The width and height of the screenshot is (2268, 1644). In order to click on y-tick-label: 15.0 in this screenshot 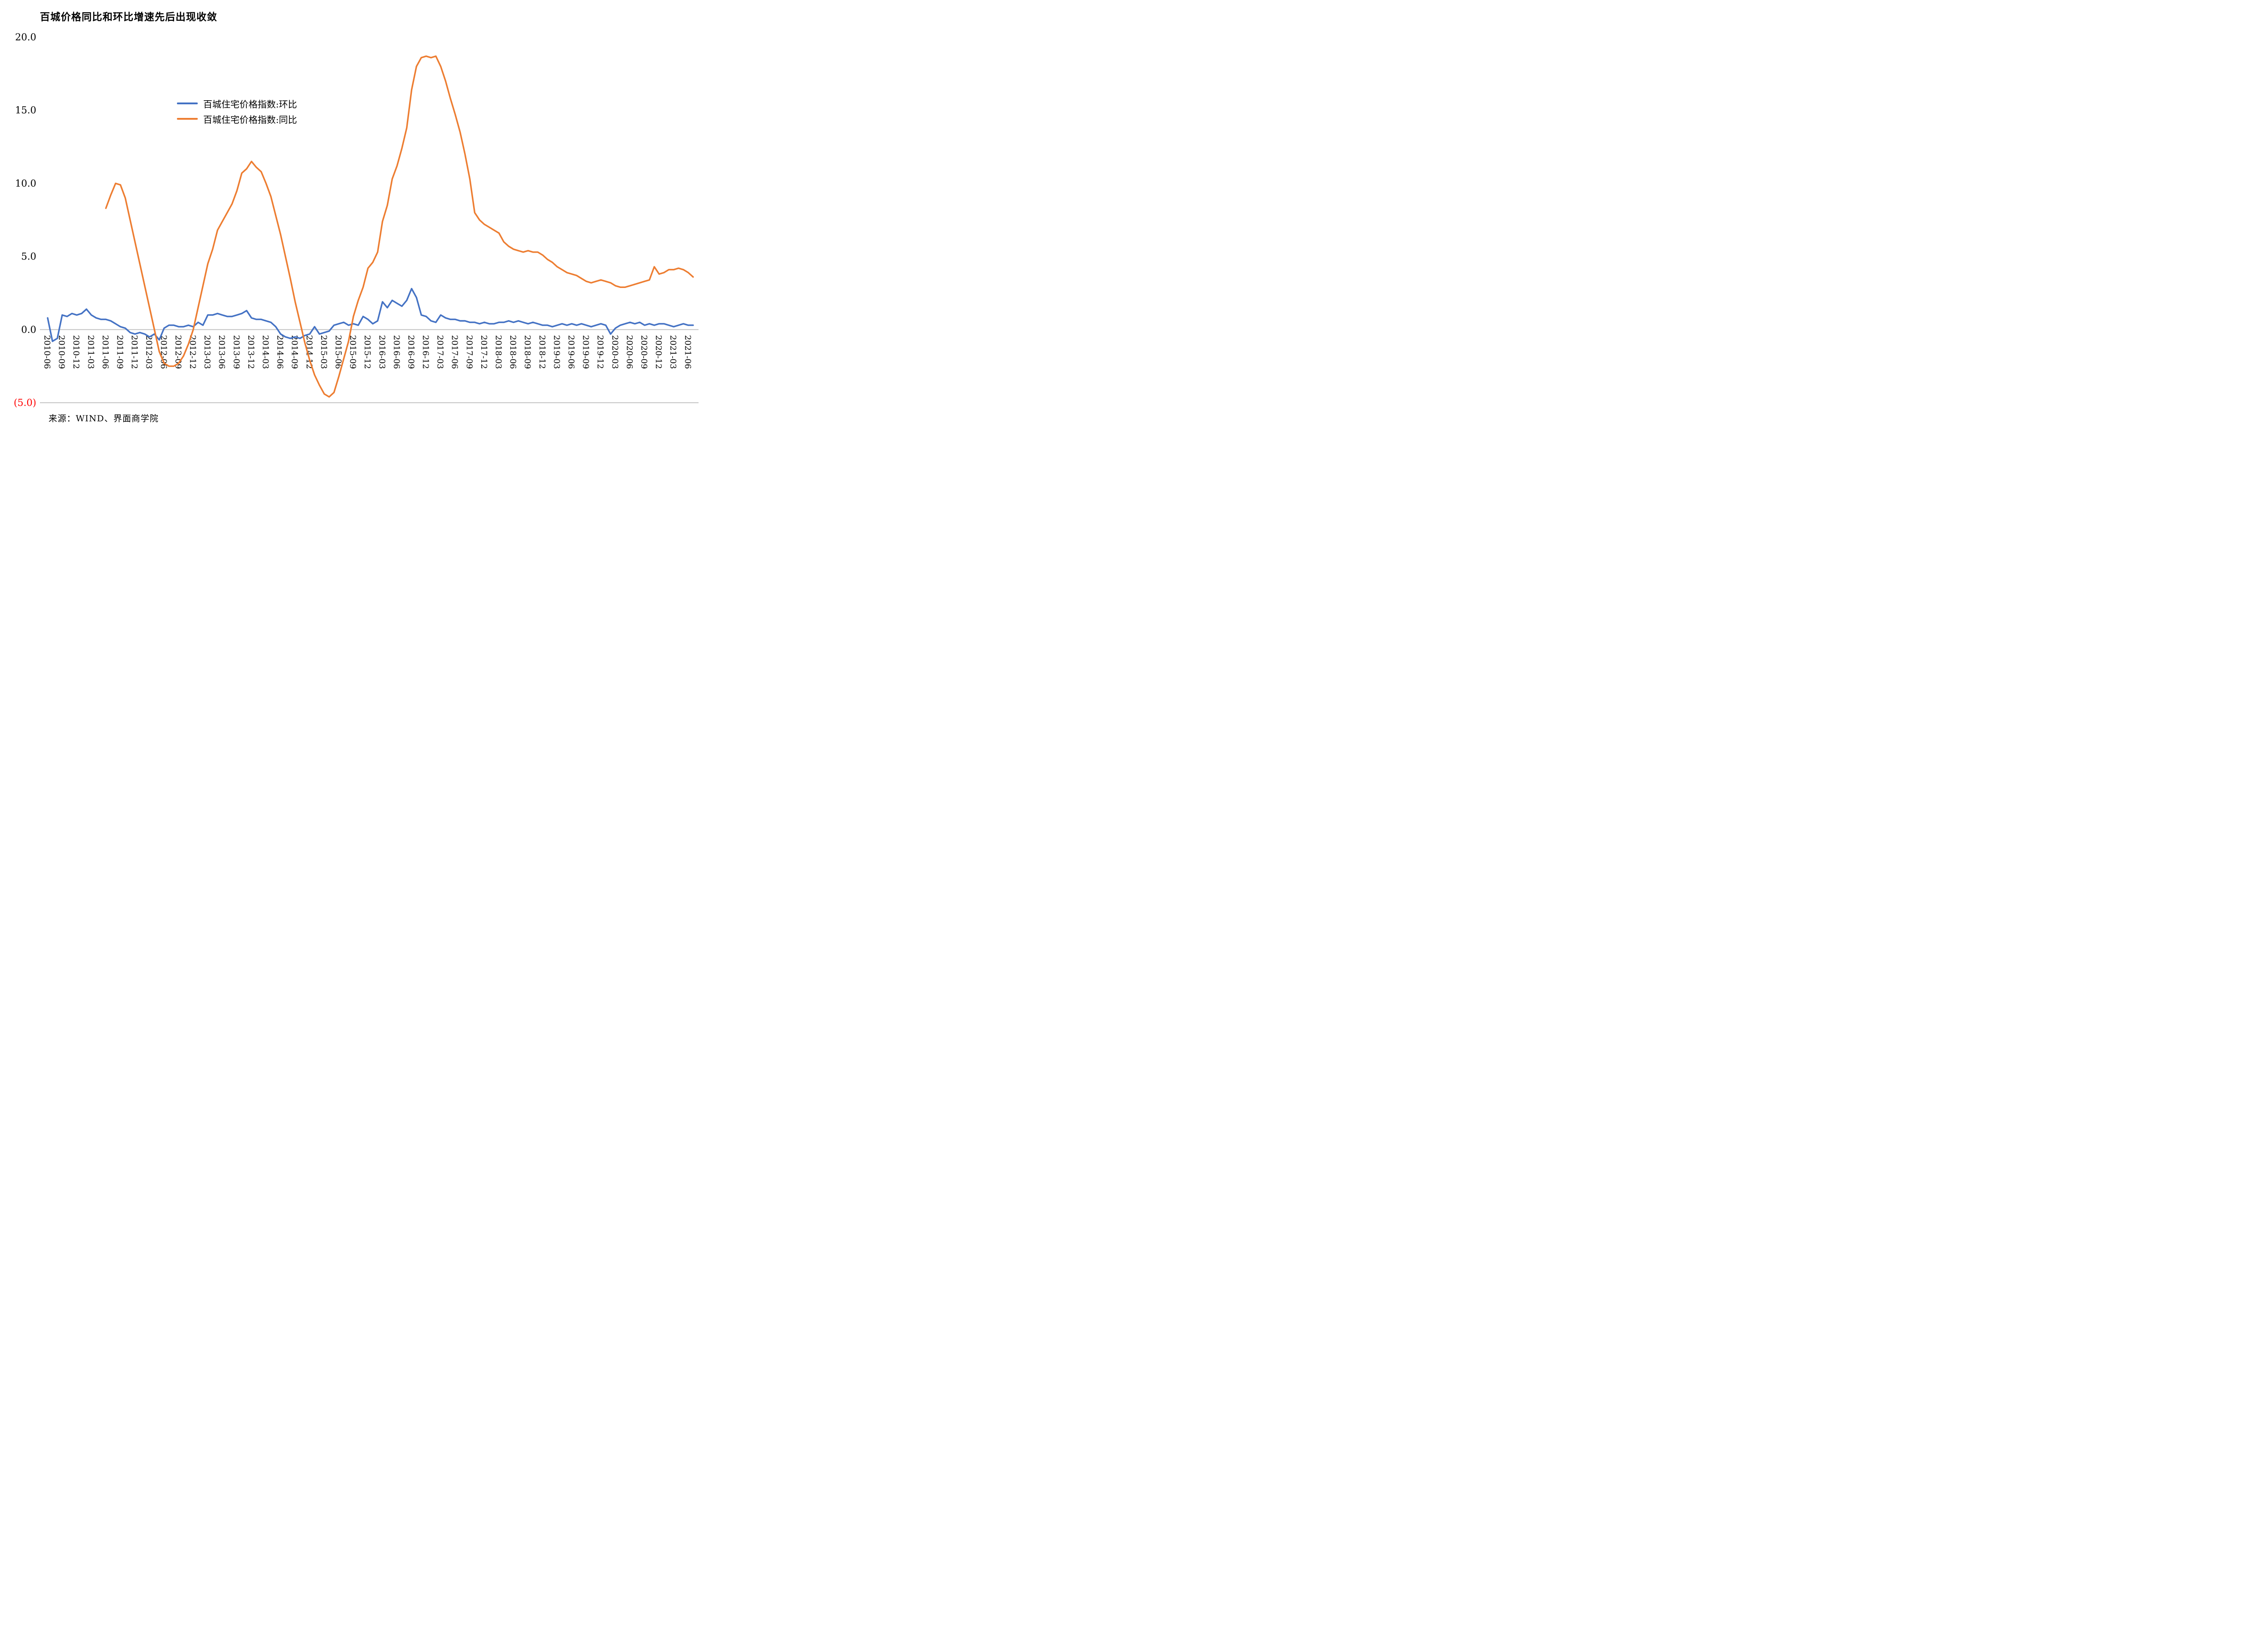, I will do `click(26, 110)`.